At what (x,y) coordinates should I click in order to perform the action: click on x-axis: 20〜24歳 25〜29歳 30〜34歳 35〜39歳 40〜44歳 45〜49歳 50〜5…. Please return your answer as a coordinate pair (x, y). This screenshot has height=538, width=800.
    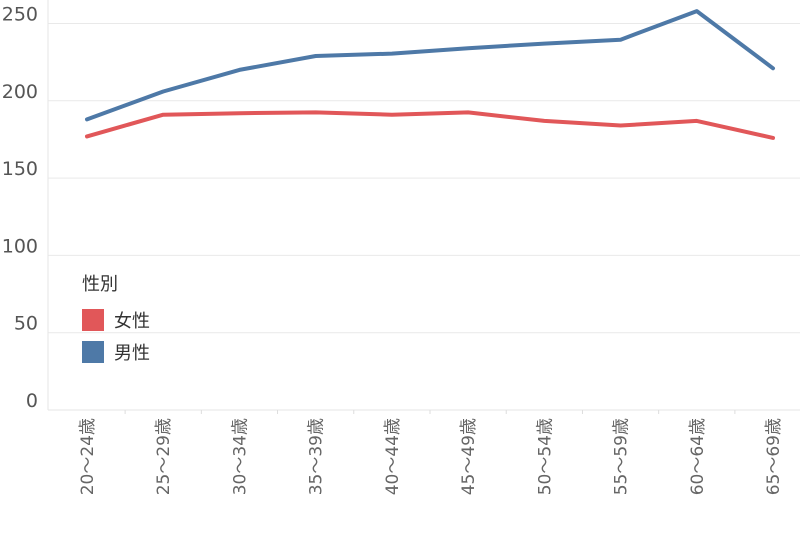
    Looking at the image, I should click on (431, 452).